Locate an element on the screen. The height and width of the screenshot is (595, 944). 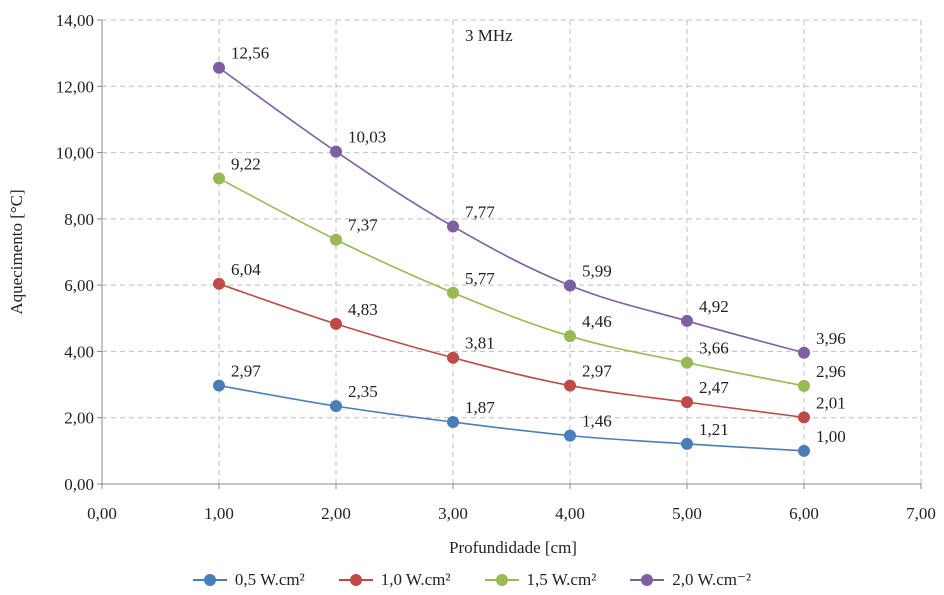
legend: 0,5 W.cm² 1,0 W.cm² 1,5 W.cm² 2,0 W.cm⁻² is located at coordinates (472, 580).